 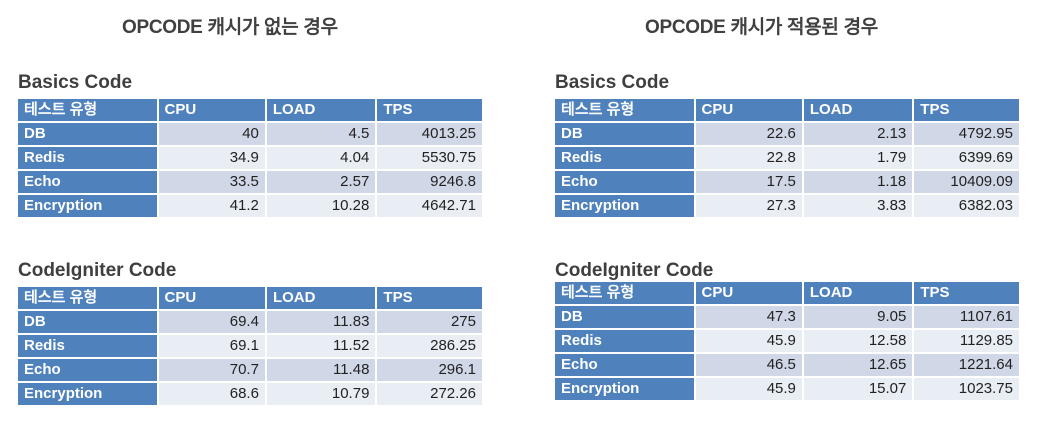 I want to click on tps-cell: 5530.75, so click(x=429, y=158).